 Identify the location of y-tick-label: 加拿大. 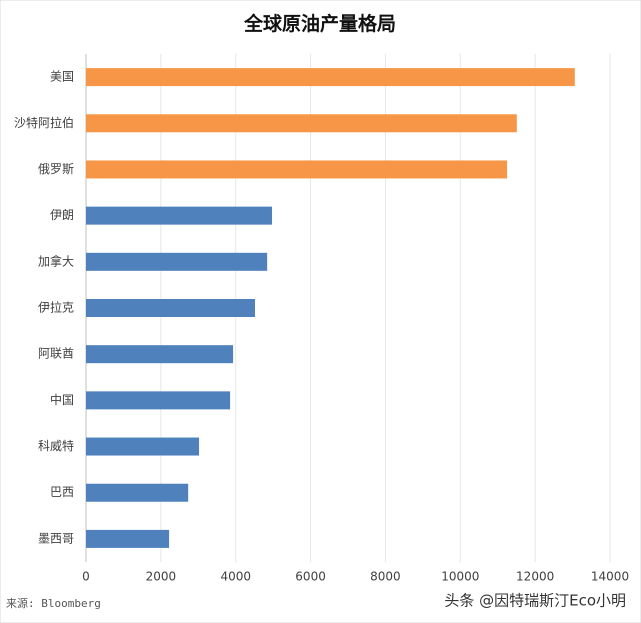
(56, 260).